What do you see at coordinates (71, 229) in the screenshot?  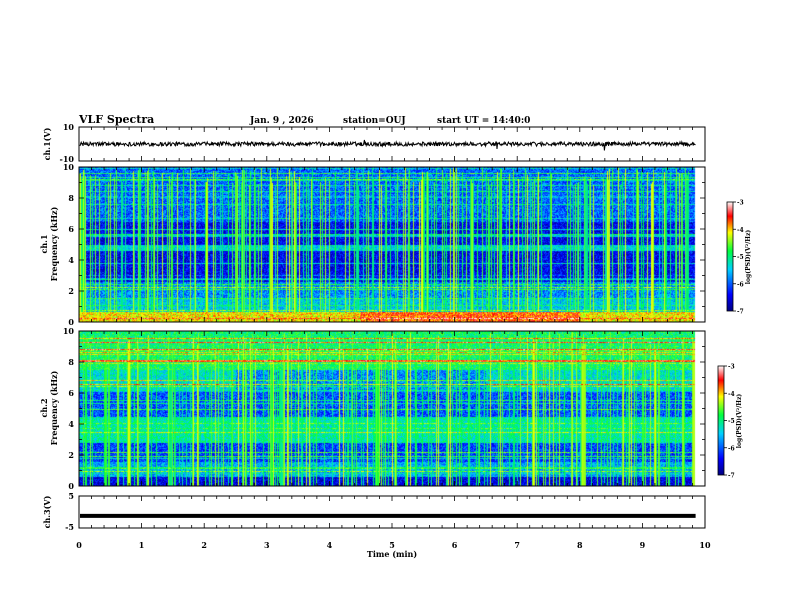 I see `ch1-spectrogram-ytick-label: 6` at bounding box center [71, 229].